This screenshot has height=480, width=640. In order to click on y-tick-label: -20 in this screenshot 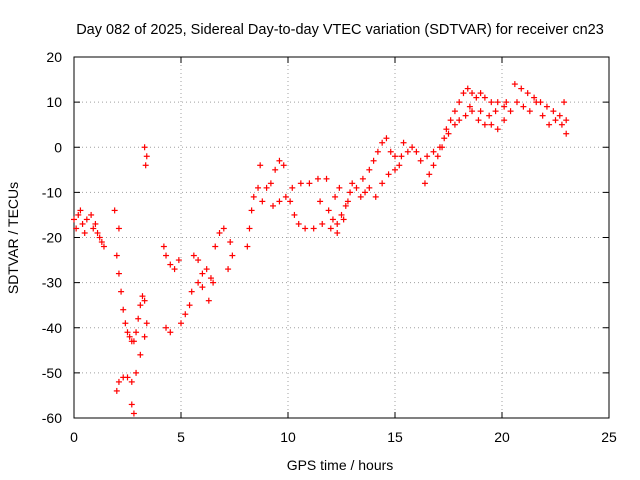, I will do `click(52, 238)`.